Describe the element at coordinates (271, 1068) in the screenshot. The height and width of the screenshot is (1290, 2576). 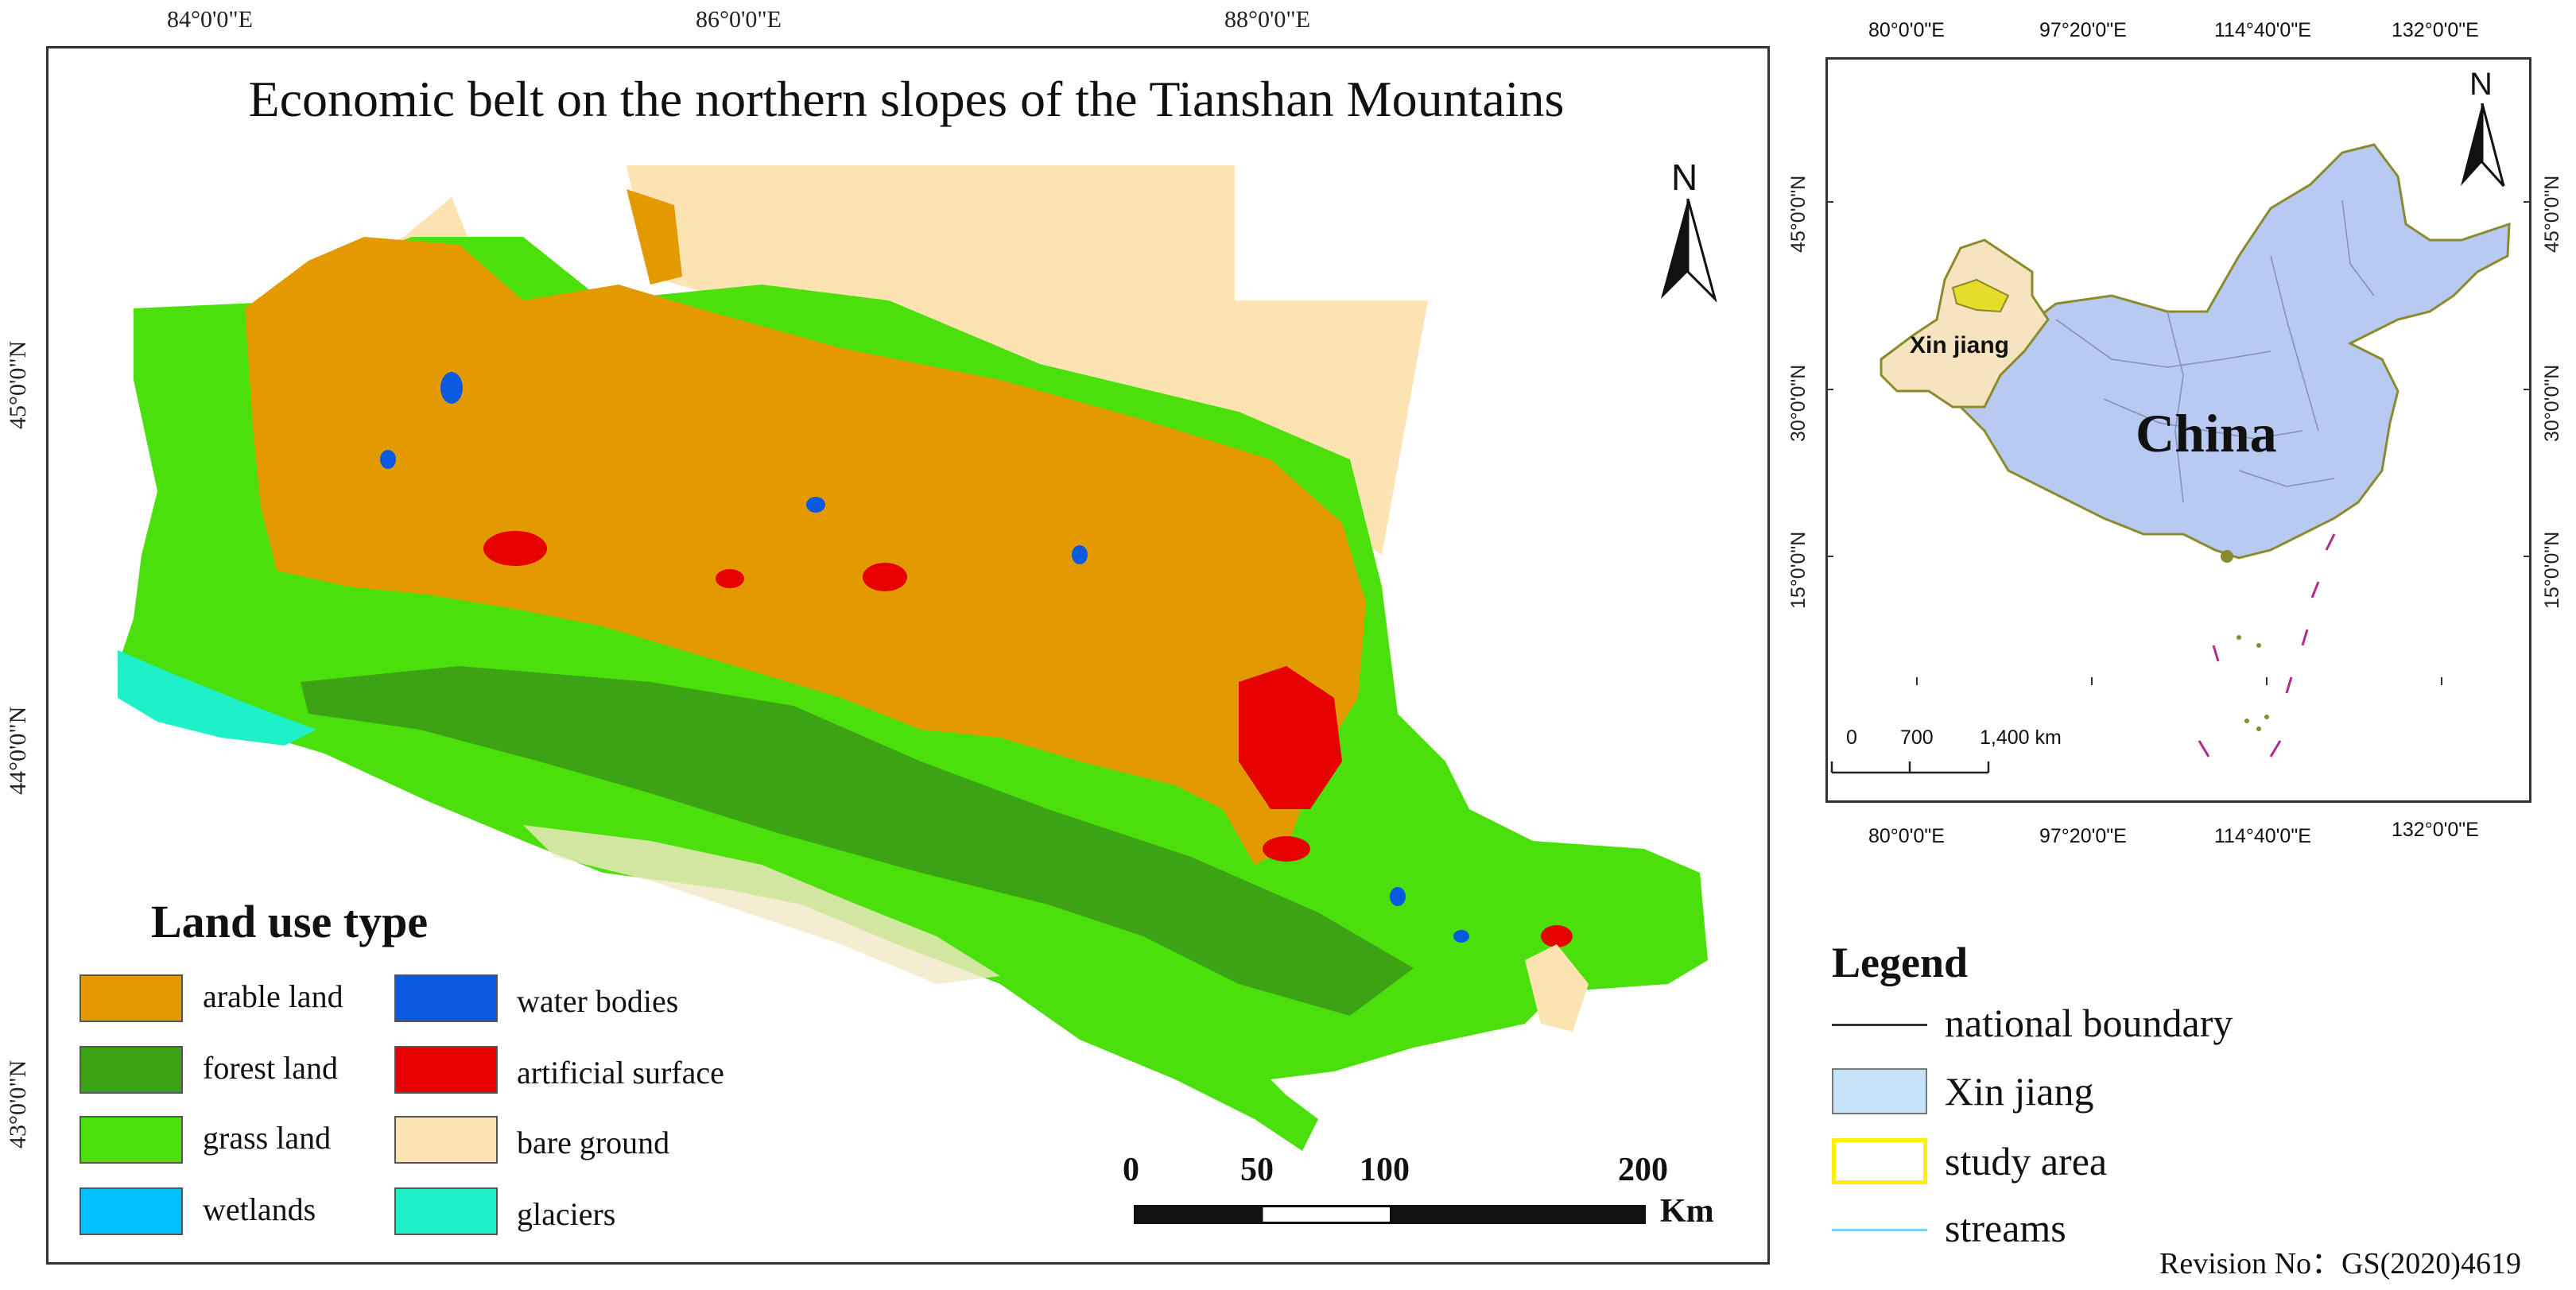
I see `legend-label-forest: forest land` at that location.